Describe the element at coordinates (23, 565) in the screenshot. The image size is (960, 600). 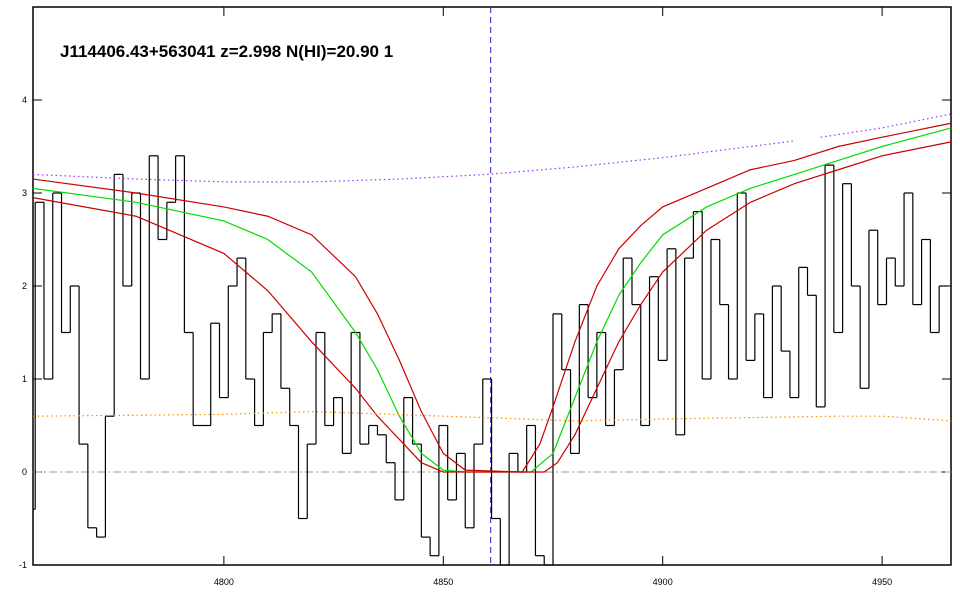
I see `y-tick-label: -1` at that location.